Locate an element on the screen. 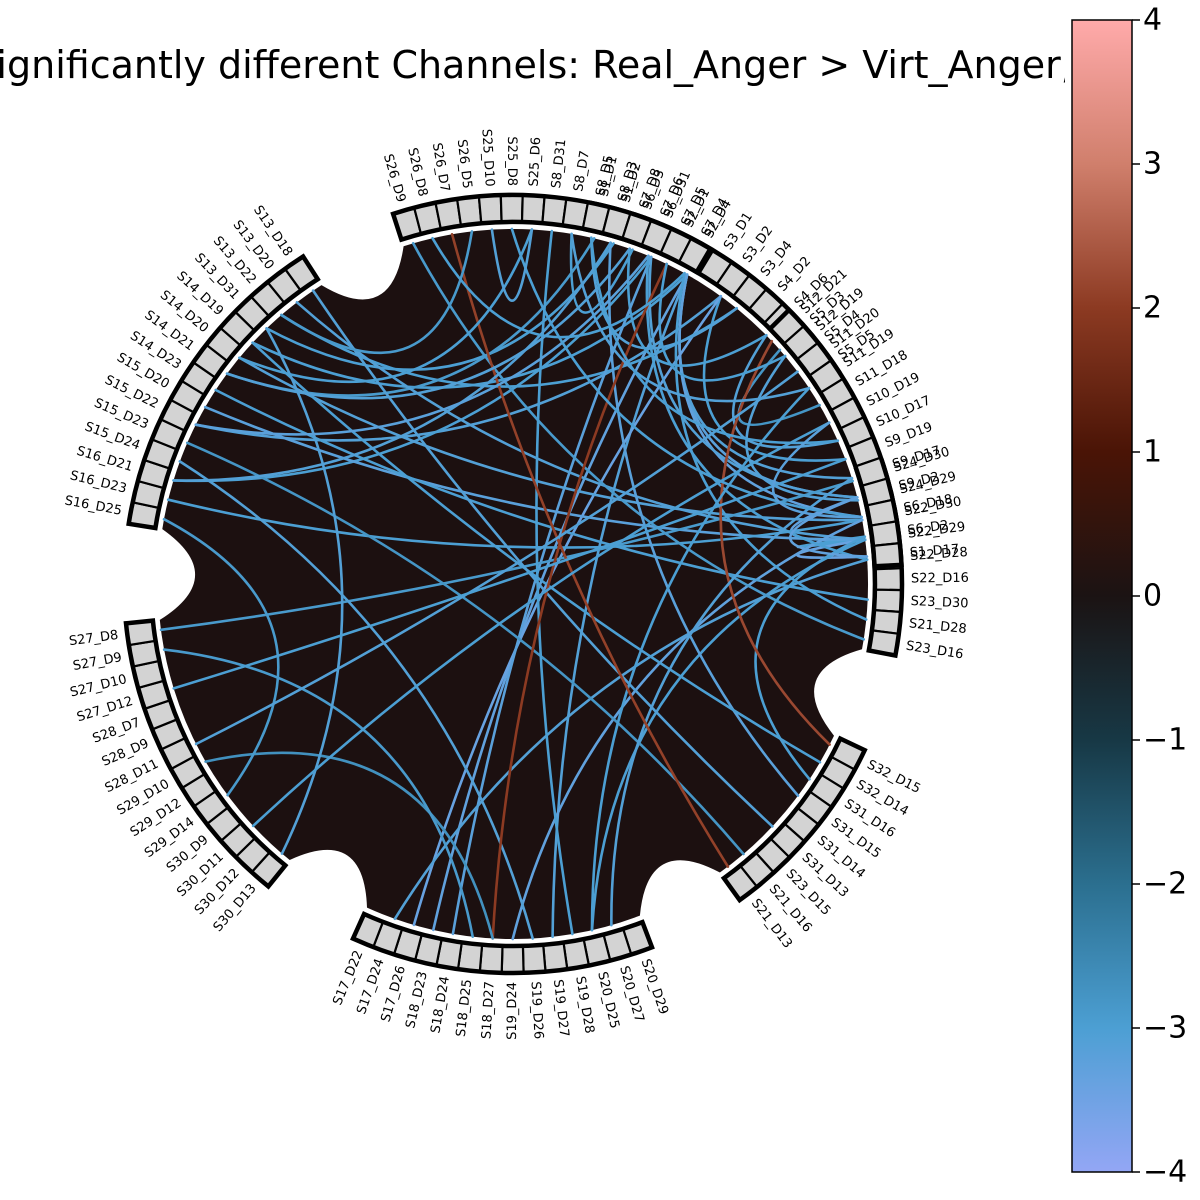 The image size is (1200, 1200). node-label: S21_D28 is located at coordinates (937, 626).